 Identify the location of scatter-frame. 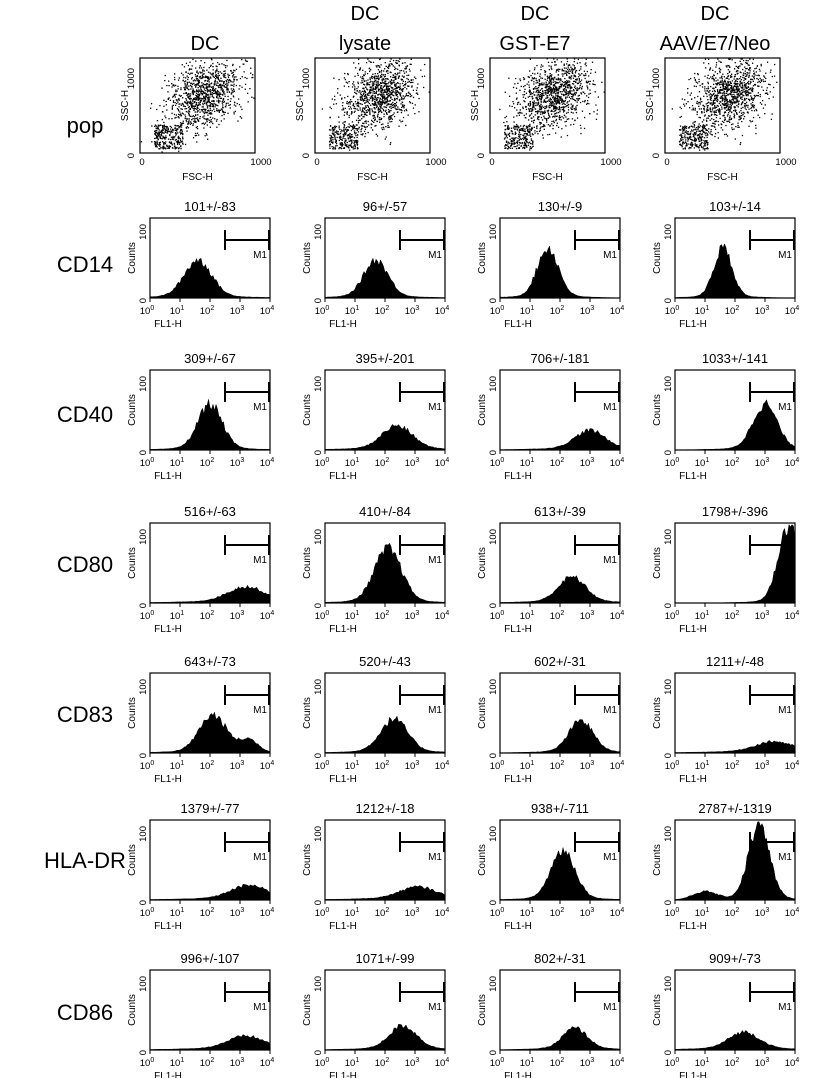
(722, 105).